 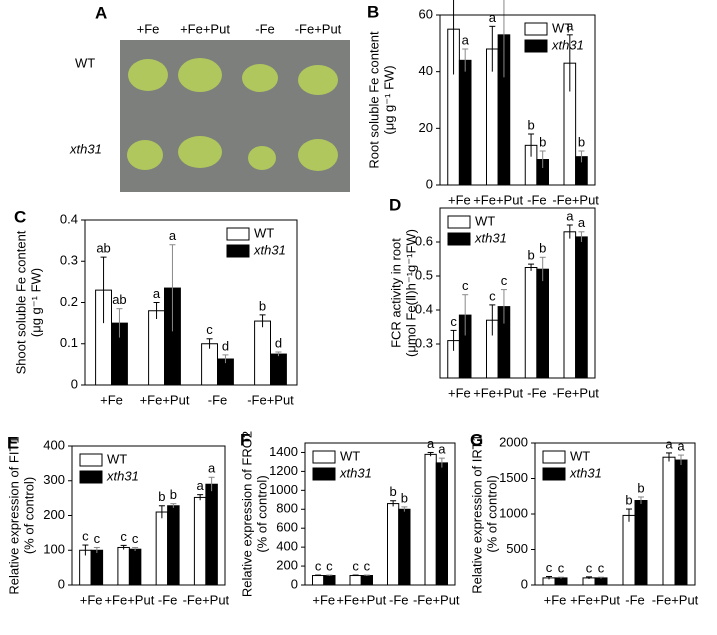 What do you see at coordinates (513, 477) in the screenshot?
I see `y-tick-label: 1500` at bounding box center [513, 477].